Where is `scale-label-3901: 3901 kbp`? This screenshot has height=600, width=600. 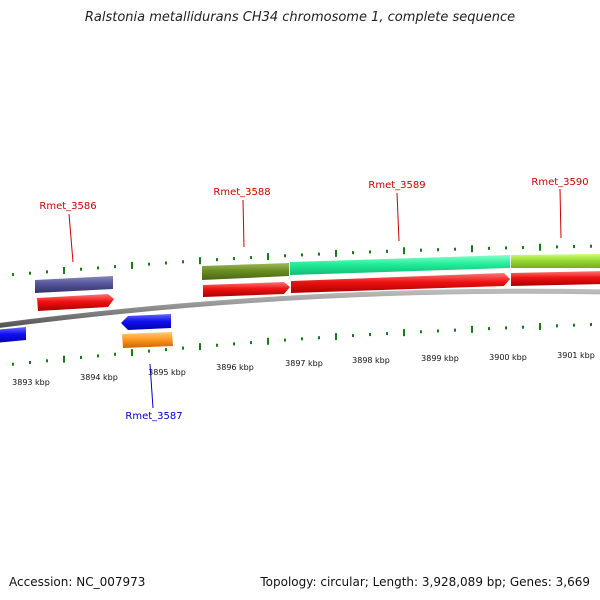 scale-label-3901: 3901 kbp is located at coordinates (576, 355).